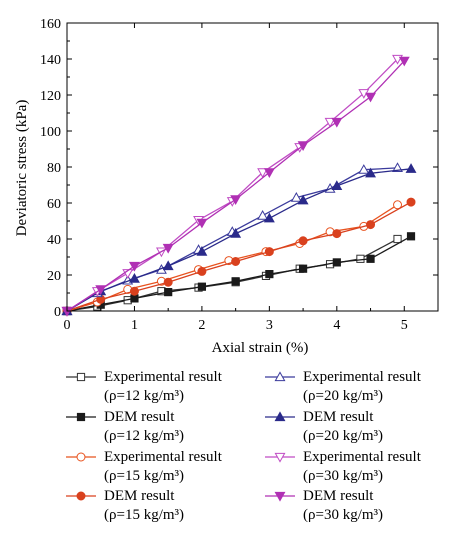  What do you see at coordinates (269, 325) in the screenshot?
I see `x-tick-label: 3` at bounding box center [269, 325].